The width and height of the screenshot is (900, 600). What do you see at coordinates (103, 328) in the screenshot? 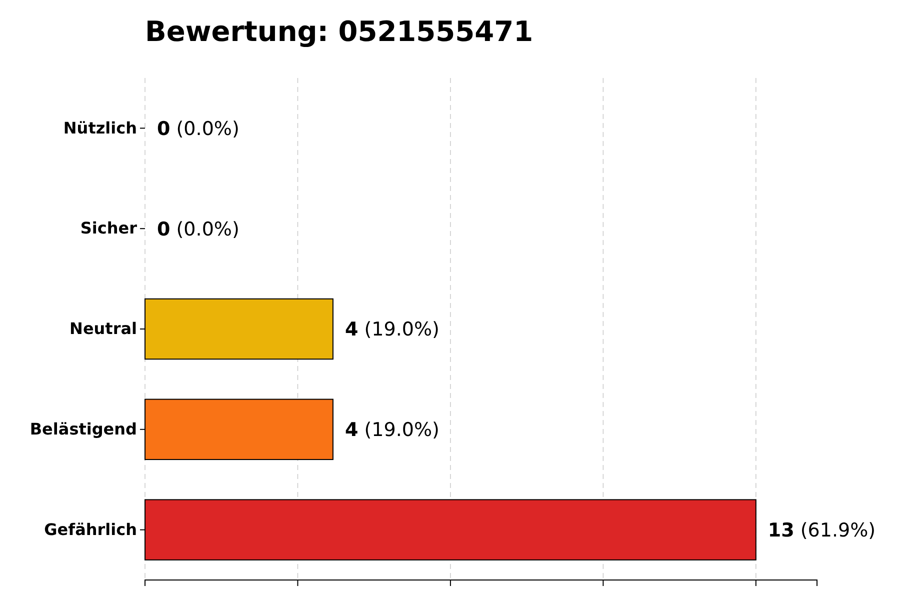
I see `y-tick-label: Neutral` at bounding box center [103, 328].